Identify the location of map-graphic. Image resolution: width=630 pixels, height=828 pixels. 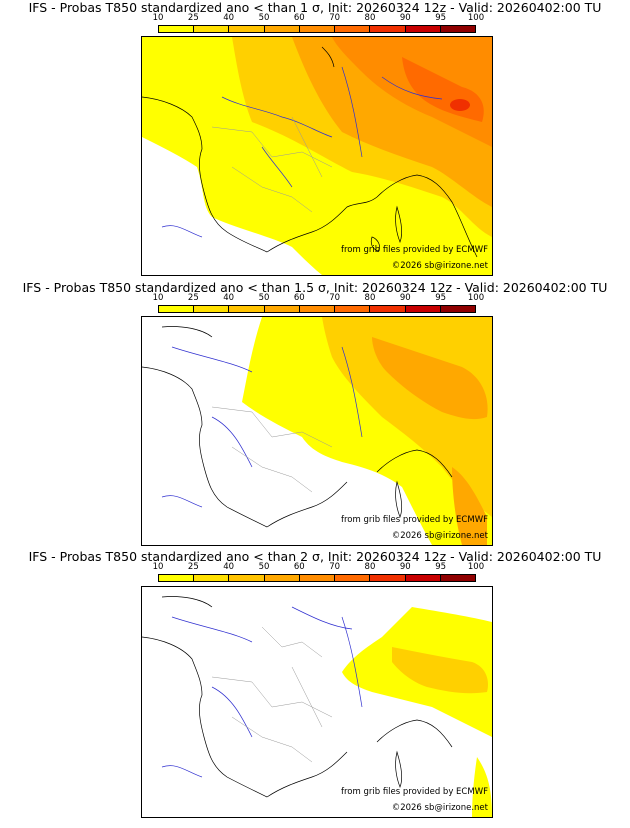
(317, 706).